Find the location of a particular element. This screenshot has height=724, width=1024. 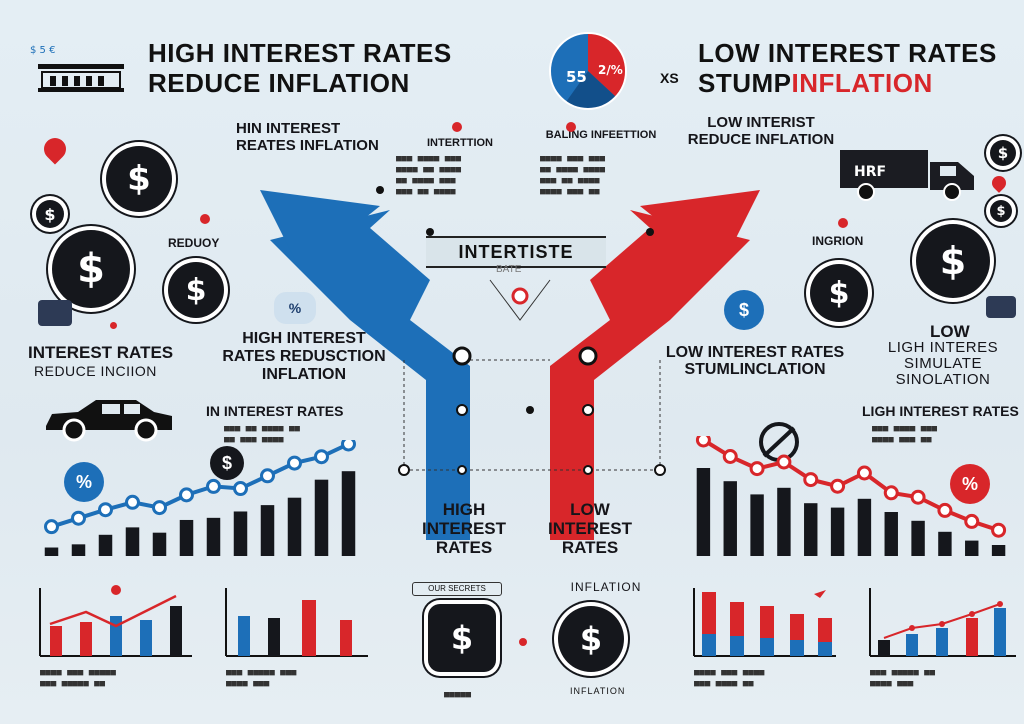

left-mid-heading-2: REDUCE INCIION is located at coordinates (95, 371).